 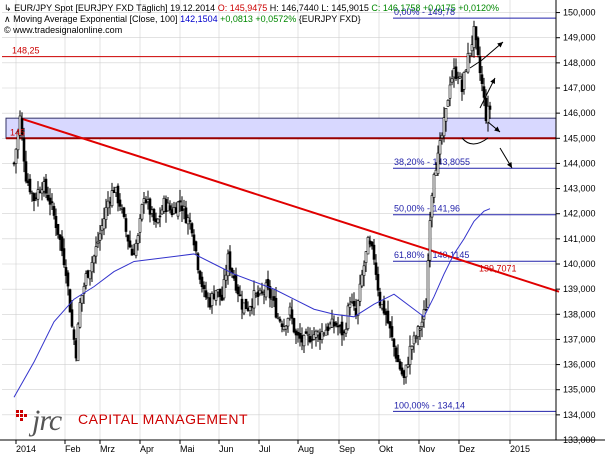 I want to click on arrow-down-right-head, so click(x=497, y=129).